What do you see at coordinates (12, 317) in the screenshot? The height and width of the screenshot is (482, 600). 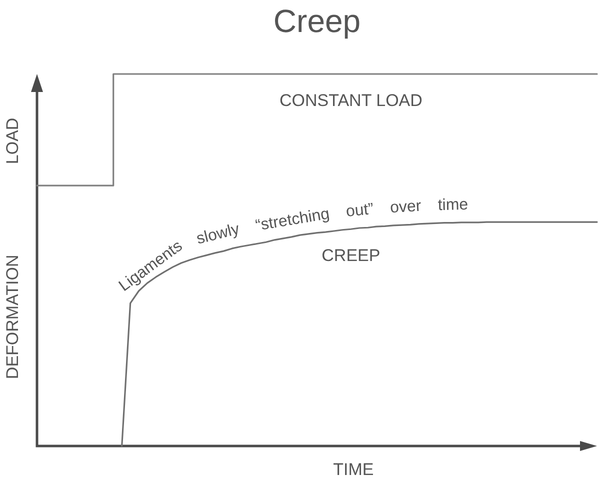 I see `y-axis-title: DEFORMATION` at bounding box center [12, 317].